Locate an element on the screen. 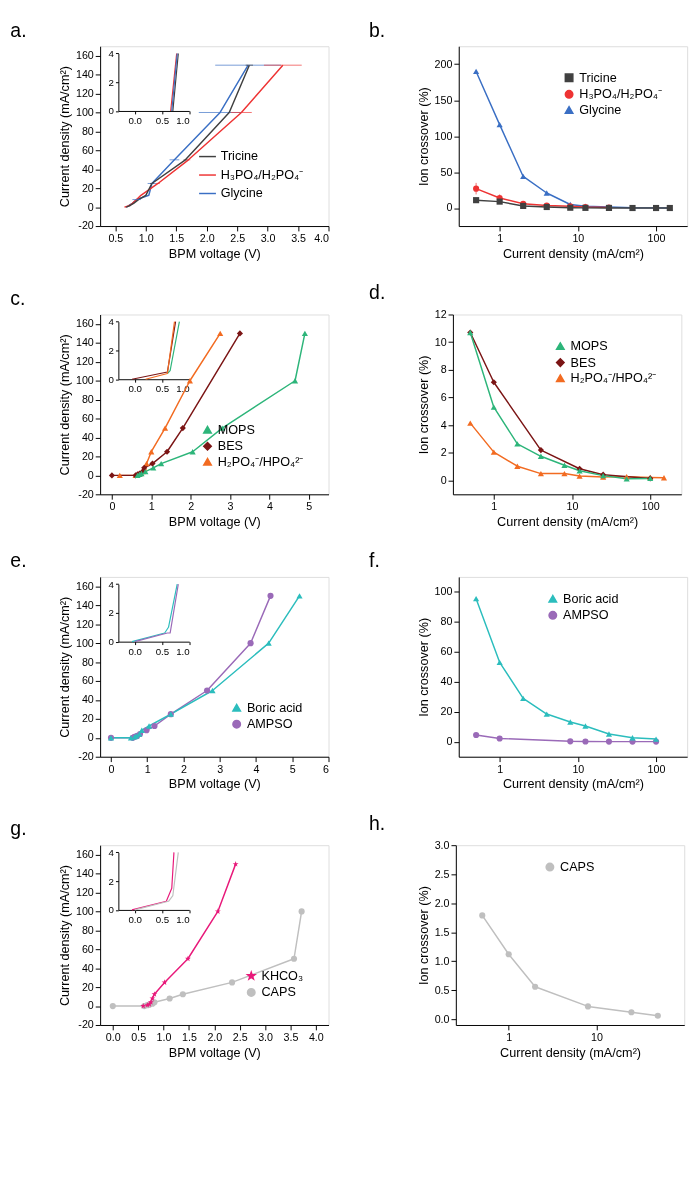 The width and height of the screenshot is (693, 1183). y-tick-label: 200 is located at coordinates (443, 63).